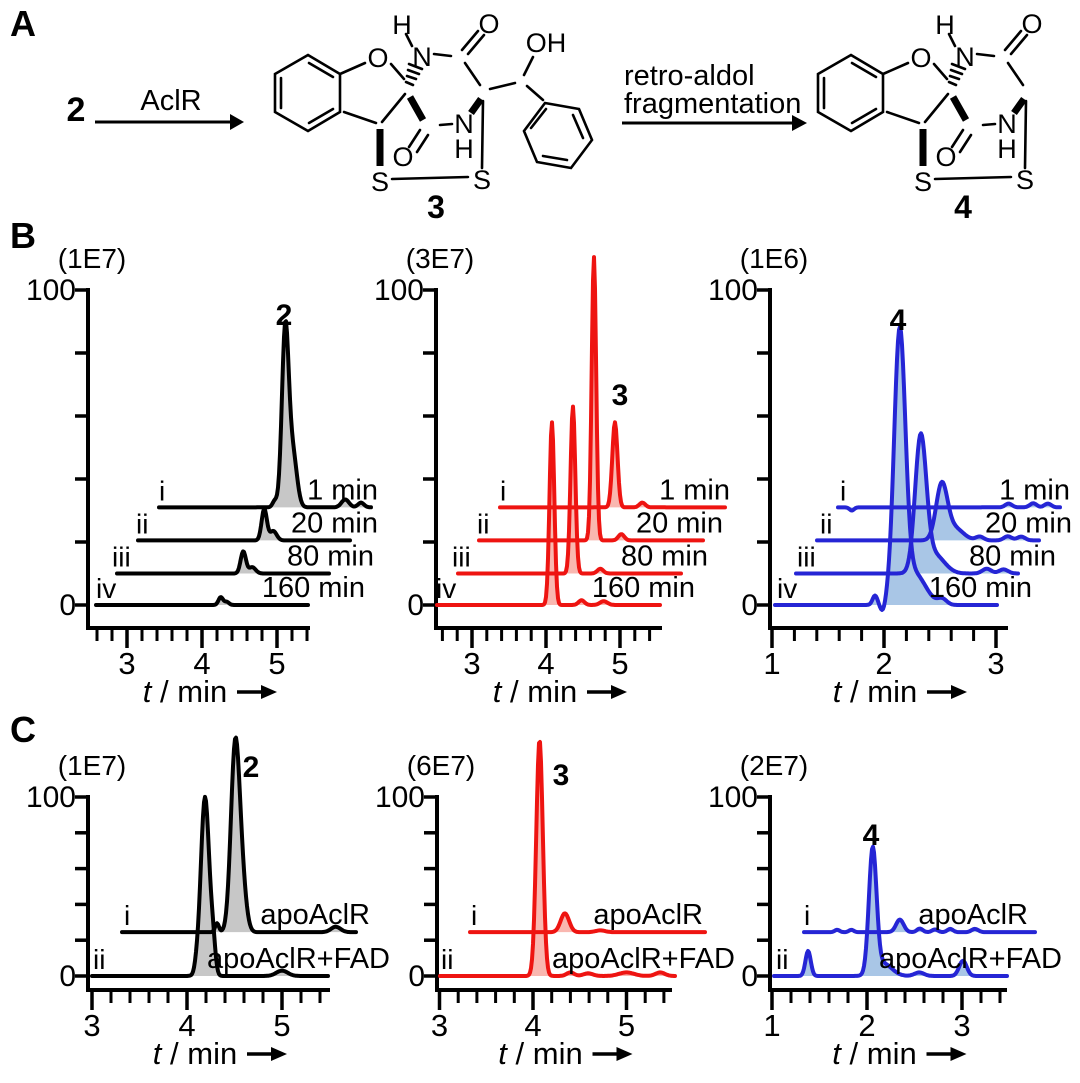  I want to click on scheme-label-fragmentation: fragmentation, so click(712, 104).